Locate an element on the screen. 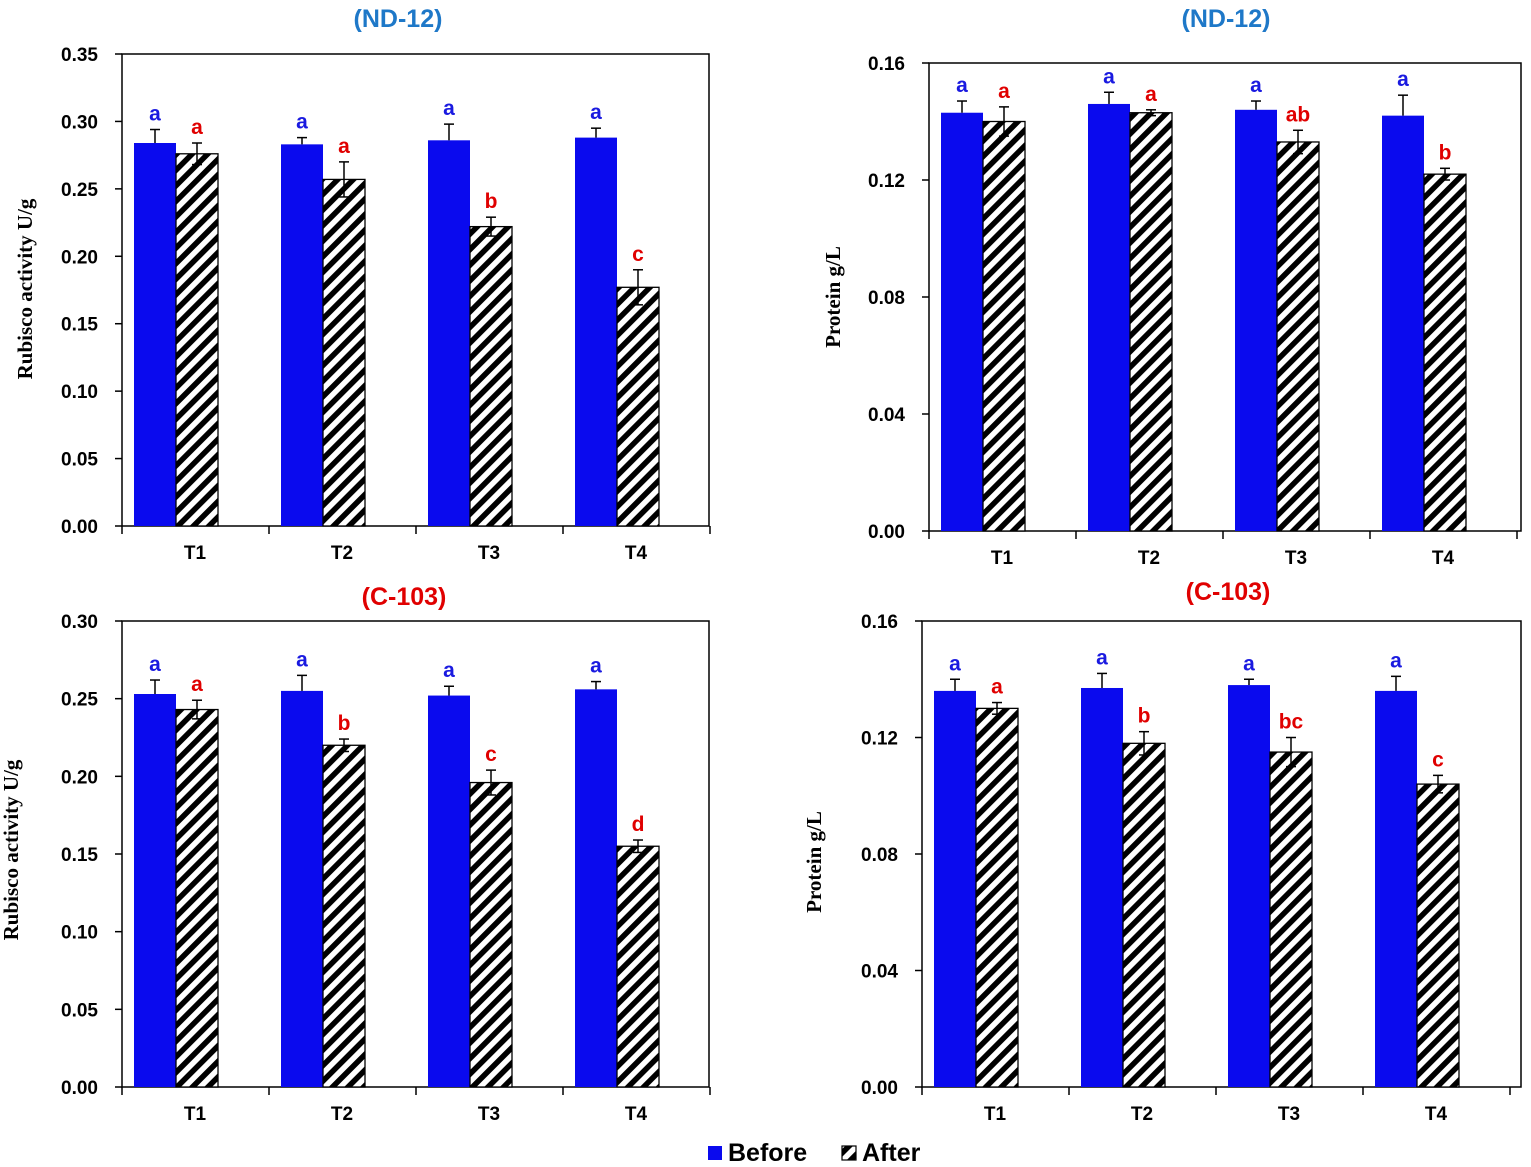 Image resolution: width=1531 pixels, height=1167 pixels. legend-label-before: Before is located at coordinates (767, 1153).